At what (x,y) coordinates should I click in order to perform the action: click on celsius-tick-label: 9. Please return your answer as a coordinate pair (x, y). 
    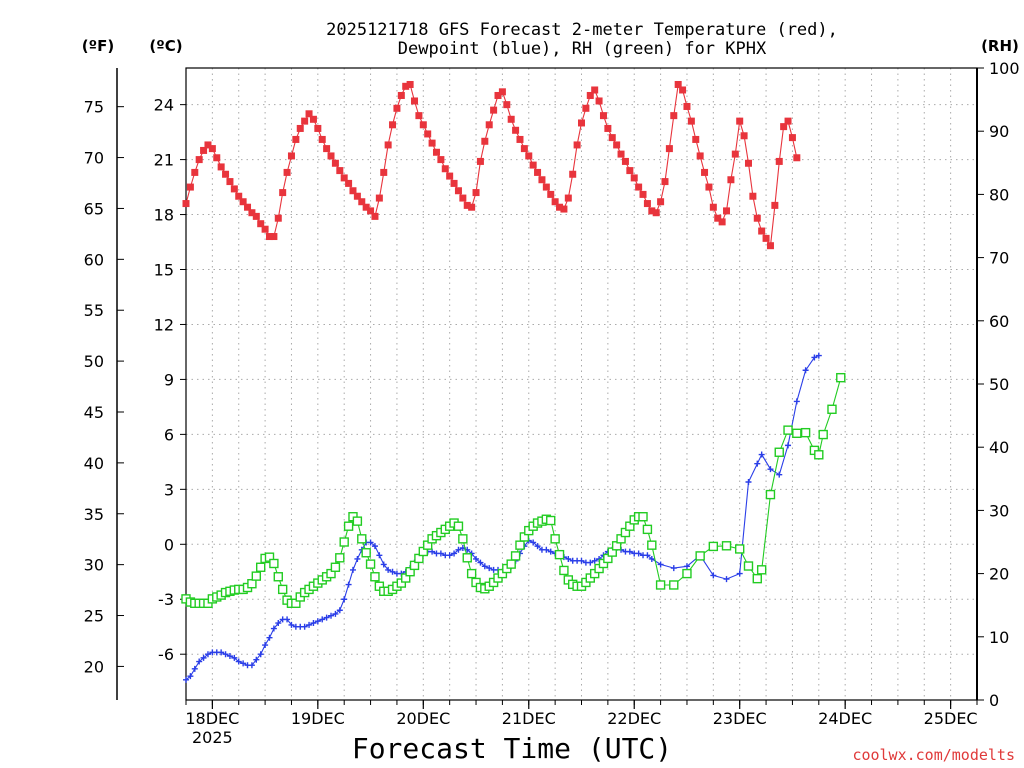
    Looking at the image, I should click on (169, 379).